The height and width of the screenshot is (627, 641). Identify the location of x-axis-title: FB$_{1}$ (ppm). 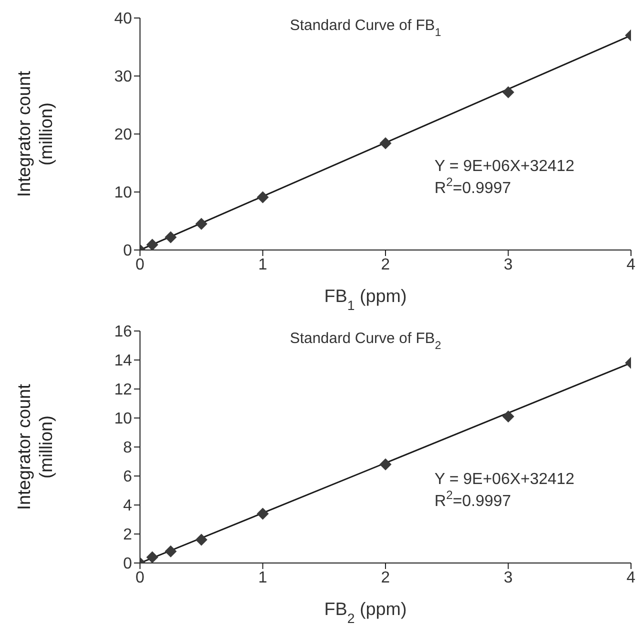
(365, 299).